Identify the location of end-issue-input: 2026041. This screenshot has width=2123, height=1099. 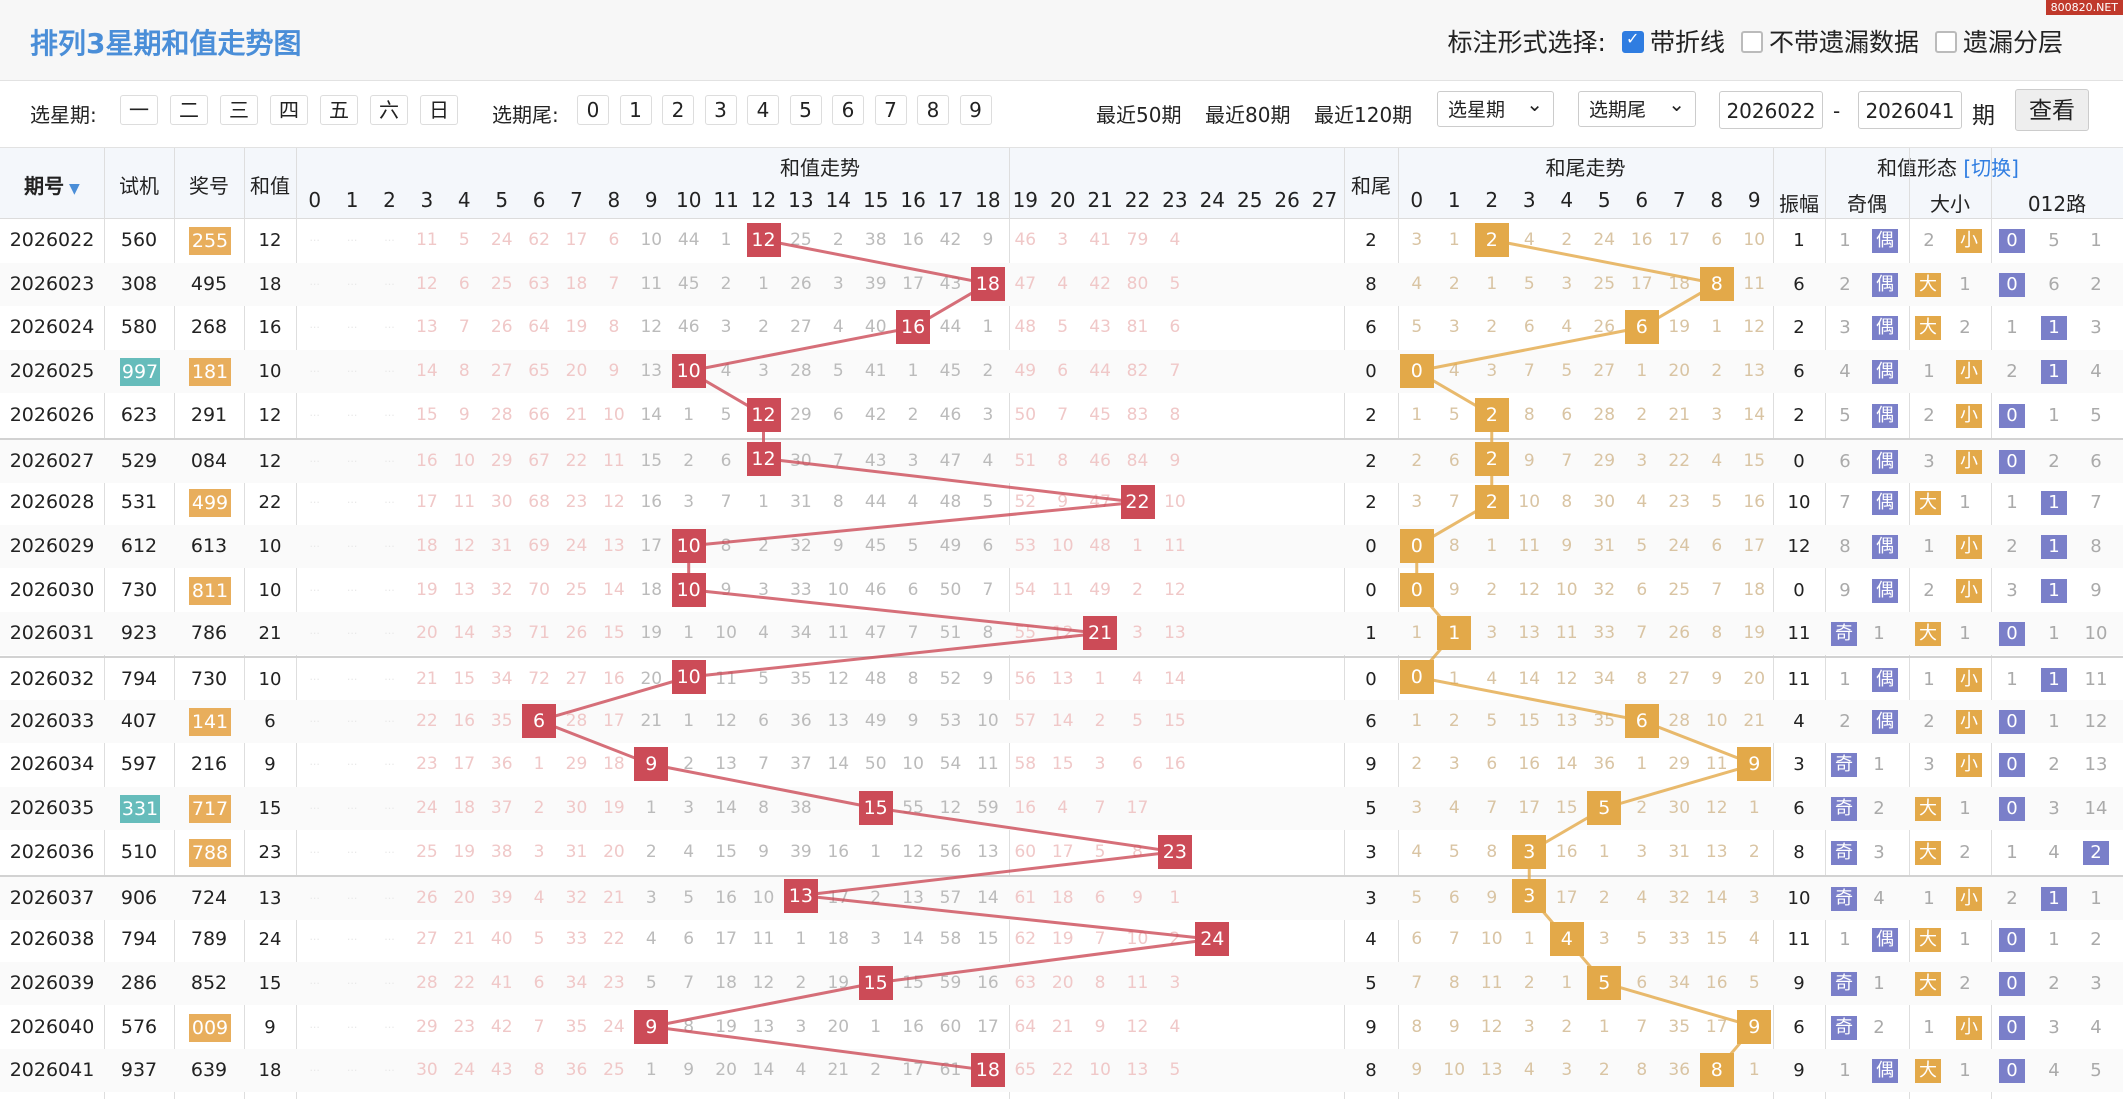
(1910, 110).